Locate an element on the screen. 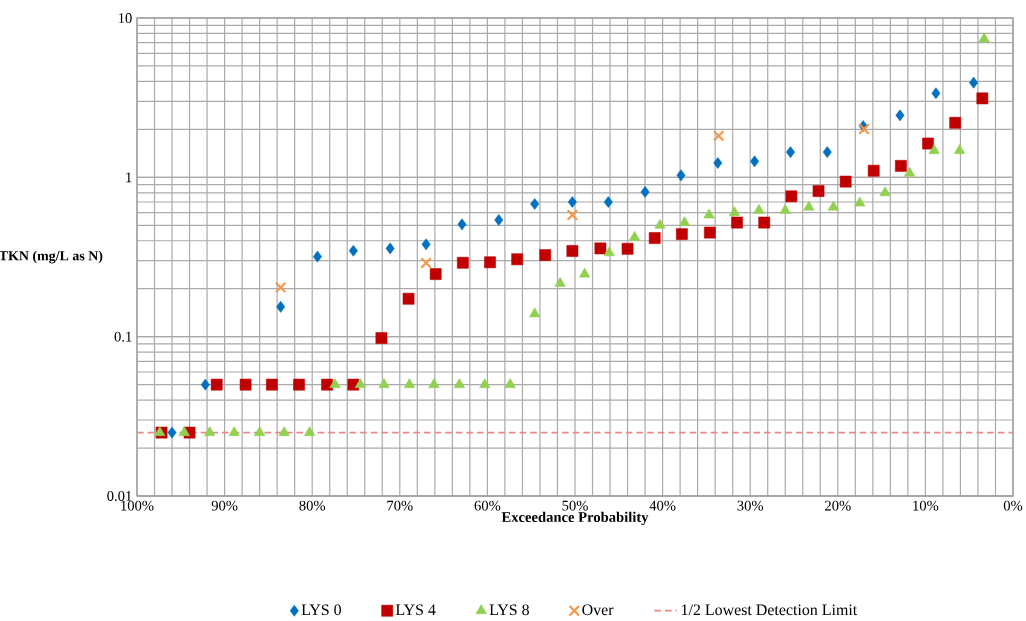 The height and width of the screenshot is (621, 1026). y-tick-label: 10 is located at coordinates (125, 18).